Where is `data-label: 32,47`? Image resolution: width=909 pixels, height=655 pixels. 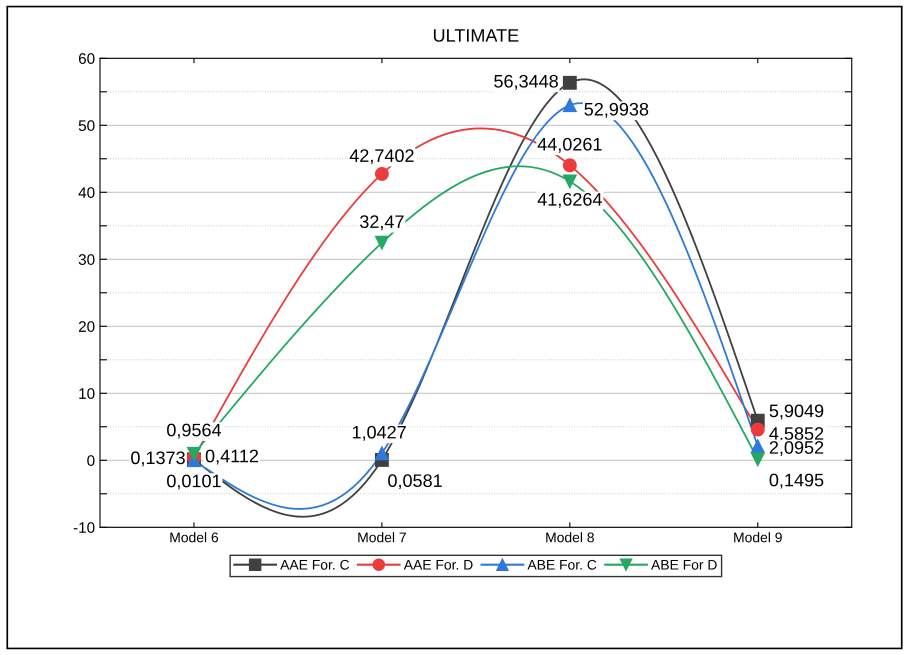 data-label: 32,47 is located at coordinates (382, 222).